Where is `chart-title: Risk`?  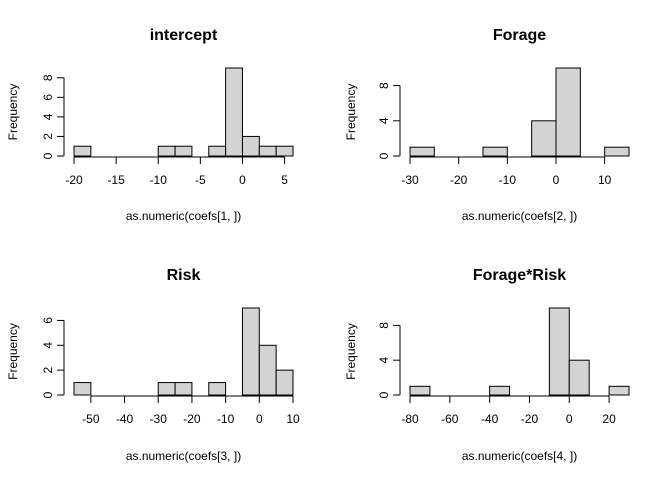 chart-title: Risk is located at coordinates (184, 275).